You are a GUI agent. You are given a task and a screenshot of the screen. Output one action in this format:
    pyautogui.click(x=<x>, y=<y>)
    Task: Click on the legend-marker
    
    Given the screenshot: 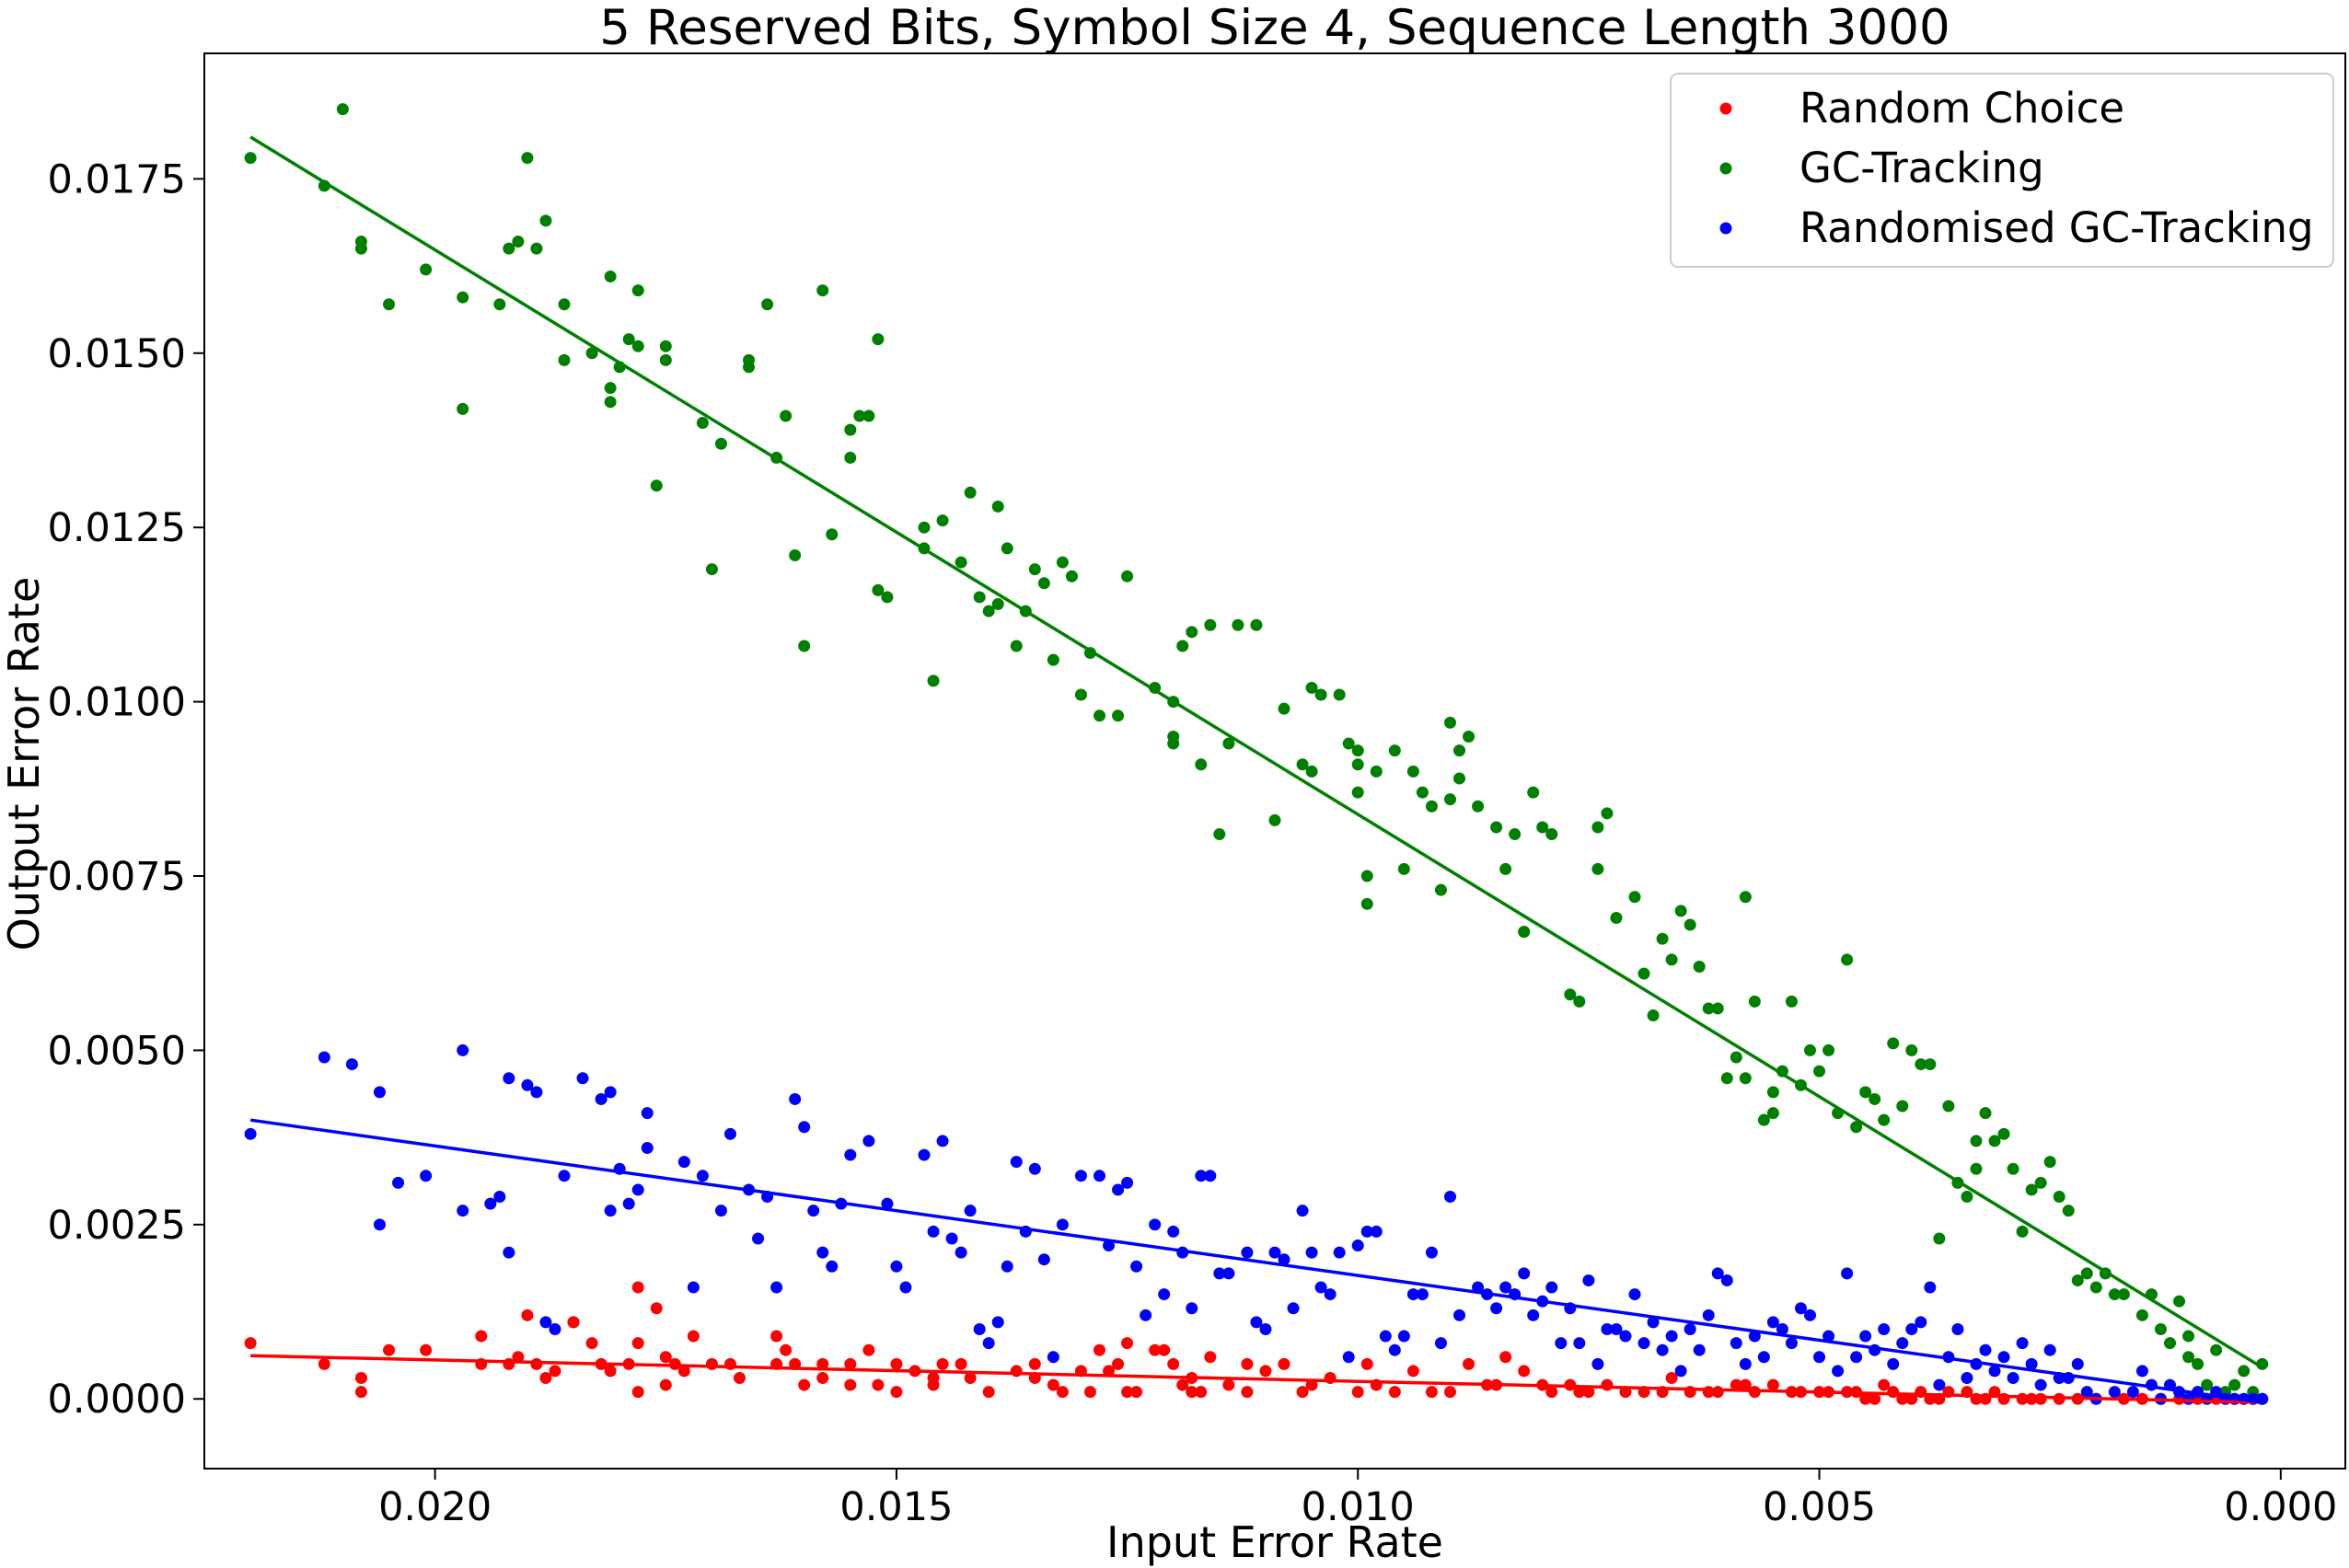 What is the action you would take?
    pyautogui.click(x=1725, y=168)
    